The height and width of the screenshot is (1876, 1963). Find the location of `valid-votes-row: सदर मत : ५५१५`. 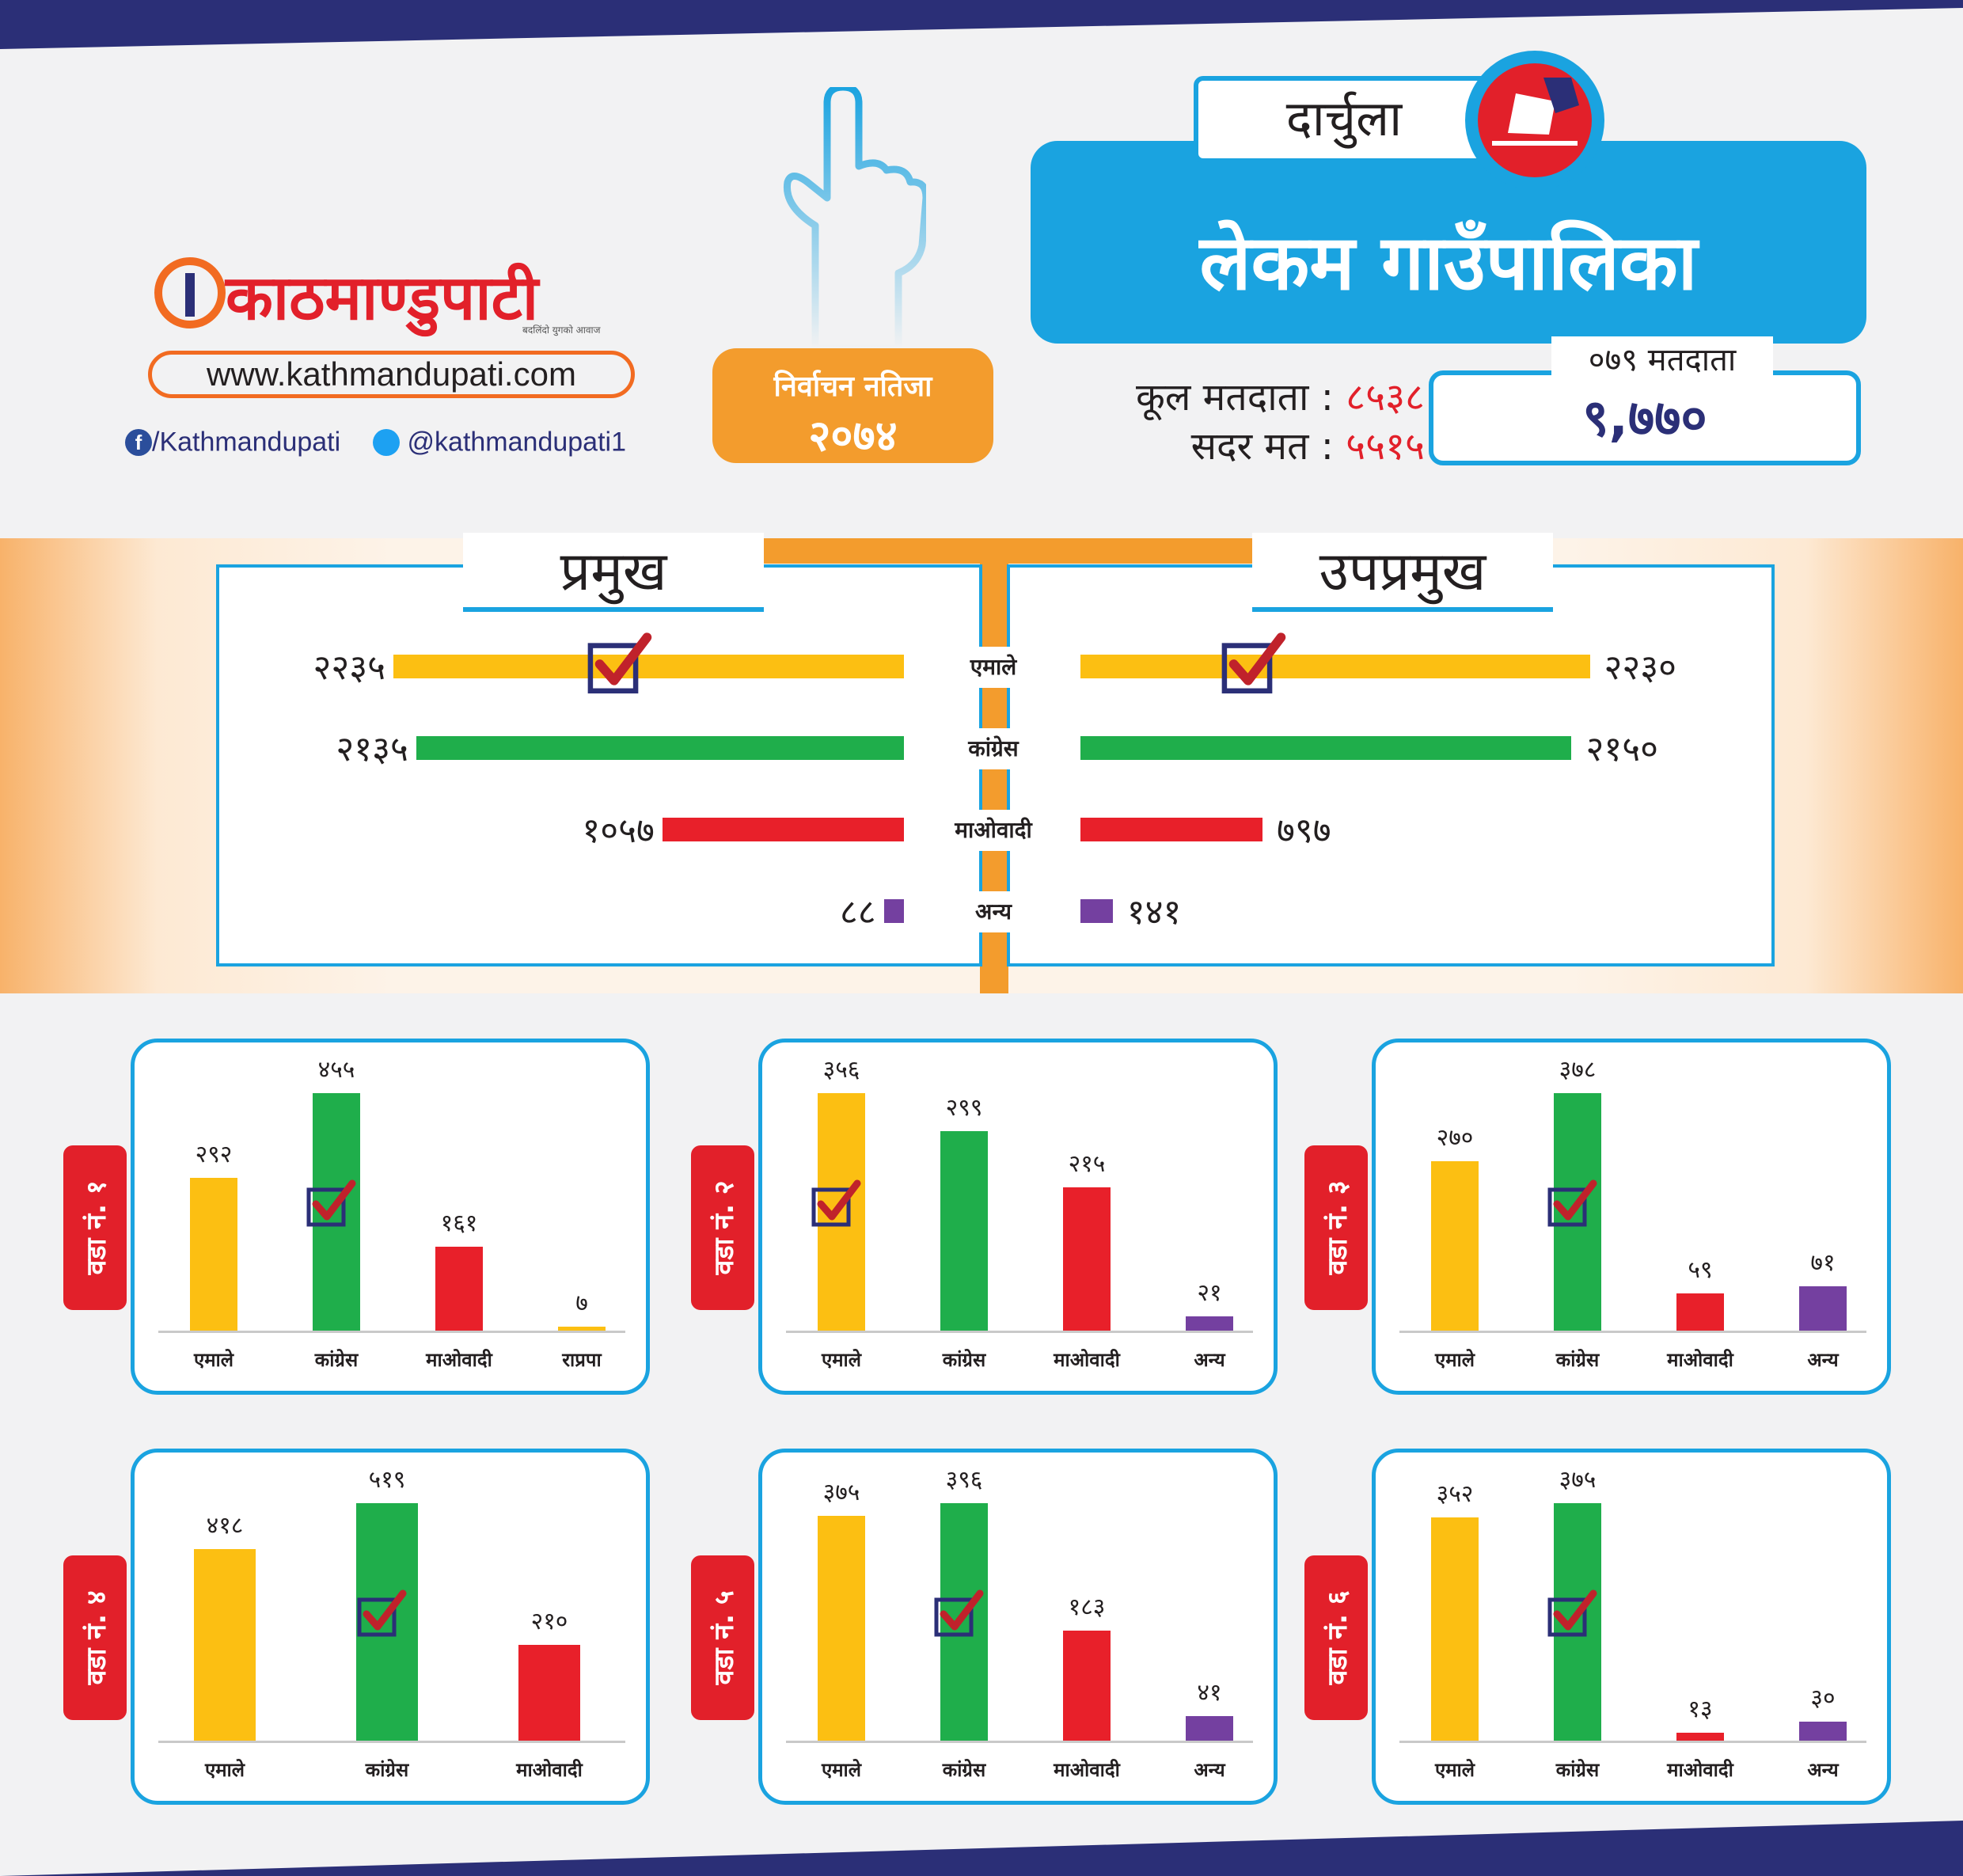

valid-votes-row: सदर मत : ५५१५ is located at coordinates (1239, 444).